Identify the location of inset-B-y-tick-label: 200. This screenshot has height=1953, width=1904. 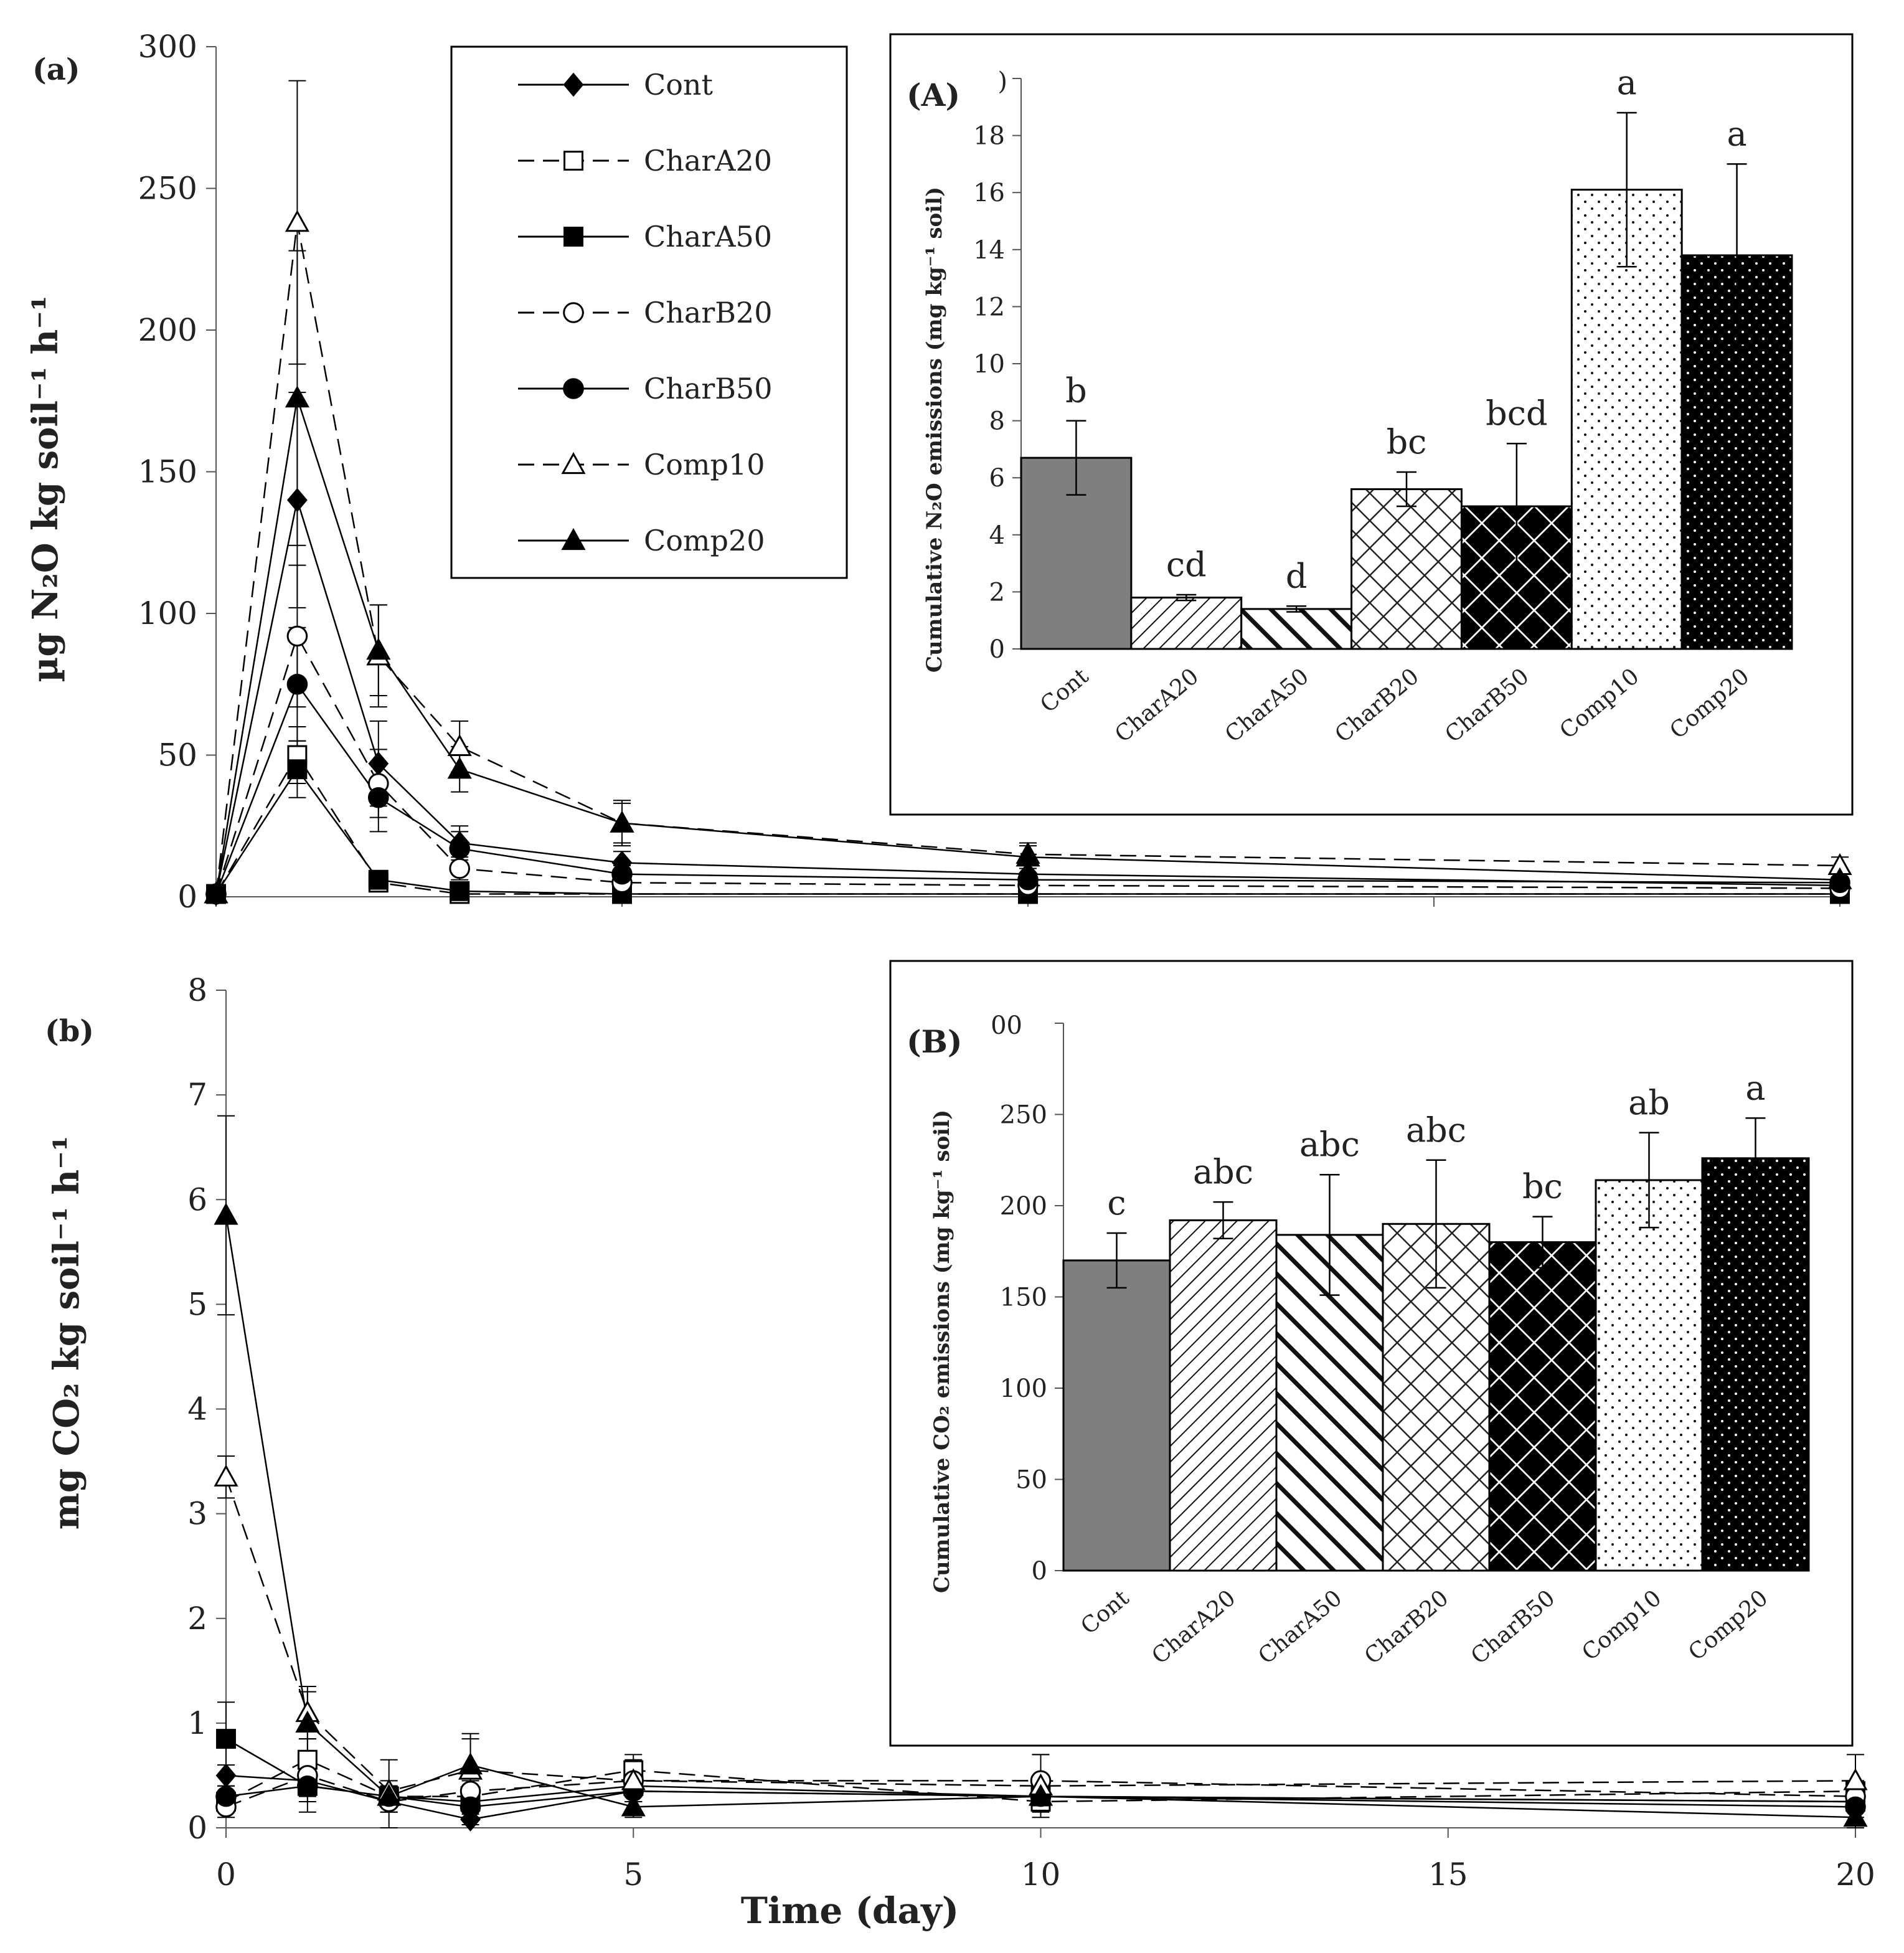
(1023, 1206).